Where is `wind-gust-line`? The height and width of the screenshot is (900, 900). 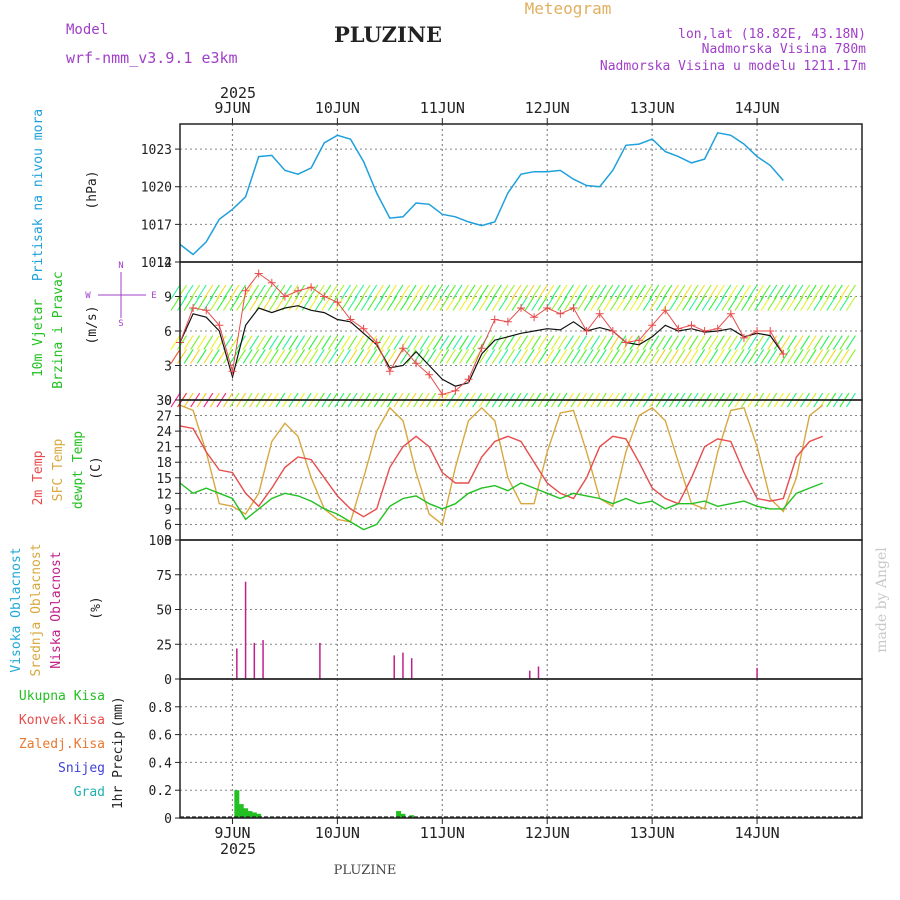 wind-gust-line is located at coordinates (481, 333).